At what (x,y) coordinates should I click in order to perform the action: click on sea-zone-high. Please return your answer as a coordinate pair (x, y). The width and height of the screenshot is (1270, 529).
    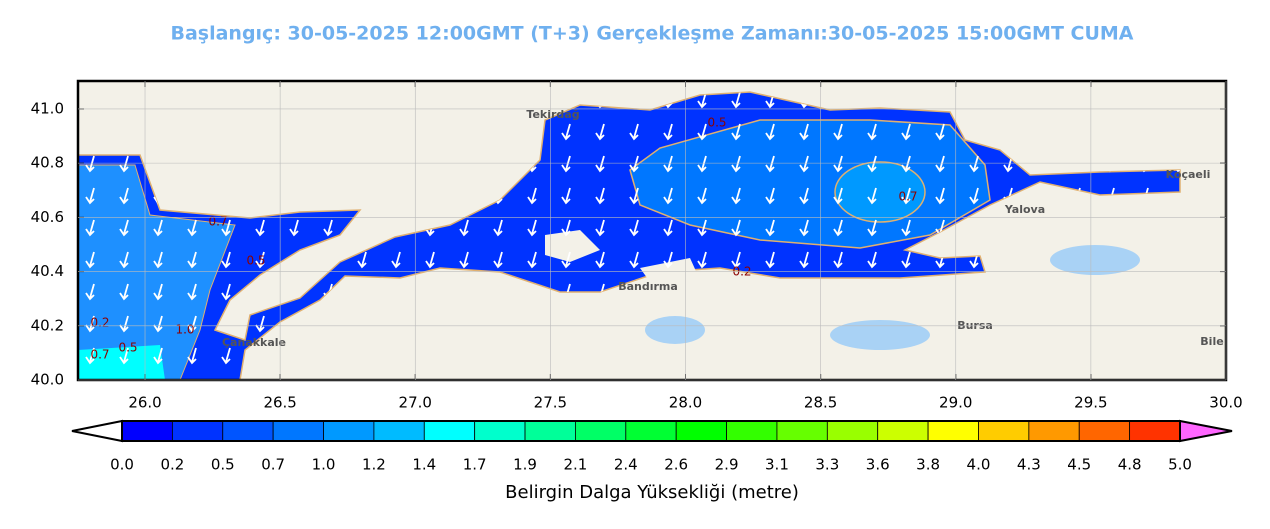
    Looking at the image, I should click on (121, 362).